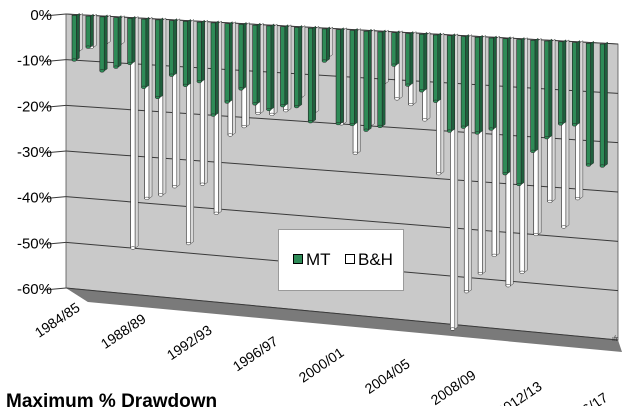 The height and width of the screenshot is (412, 634). What do you see at coordinates (34, 289) in the screenshot?
I see `y-tick-label: -60%` at bounding box center [34, 289].